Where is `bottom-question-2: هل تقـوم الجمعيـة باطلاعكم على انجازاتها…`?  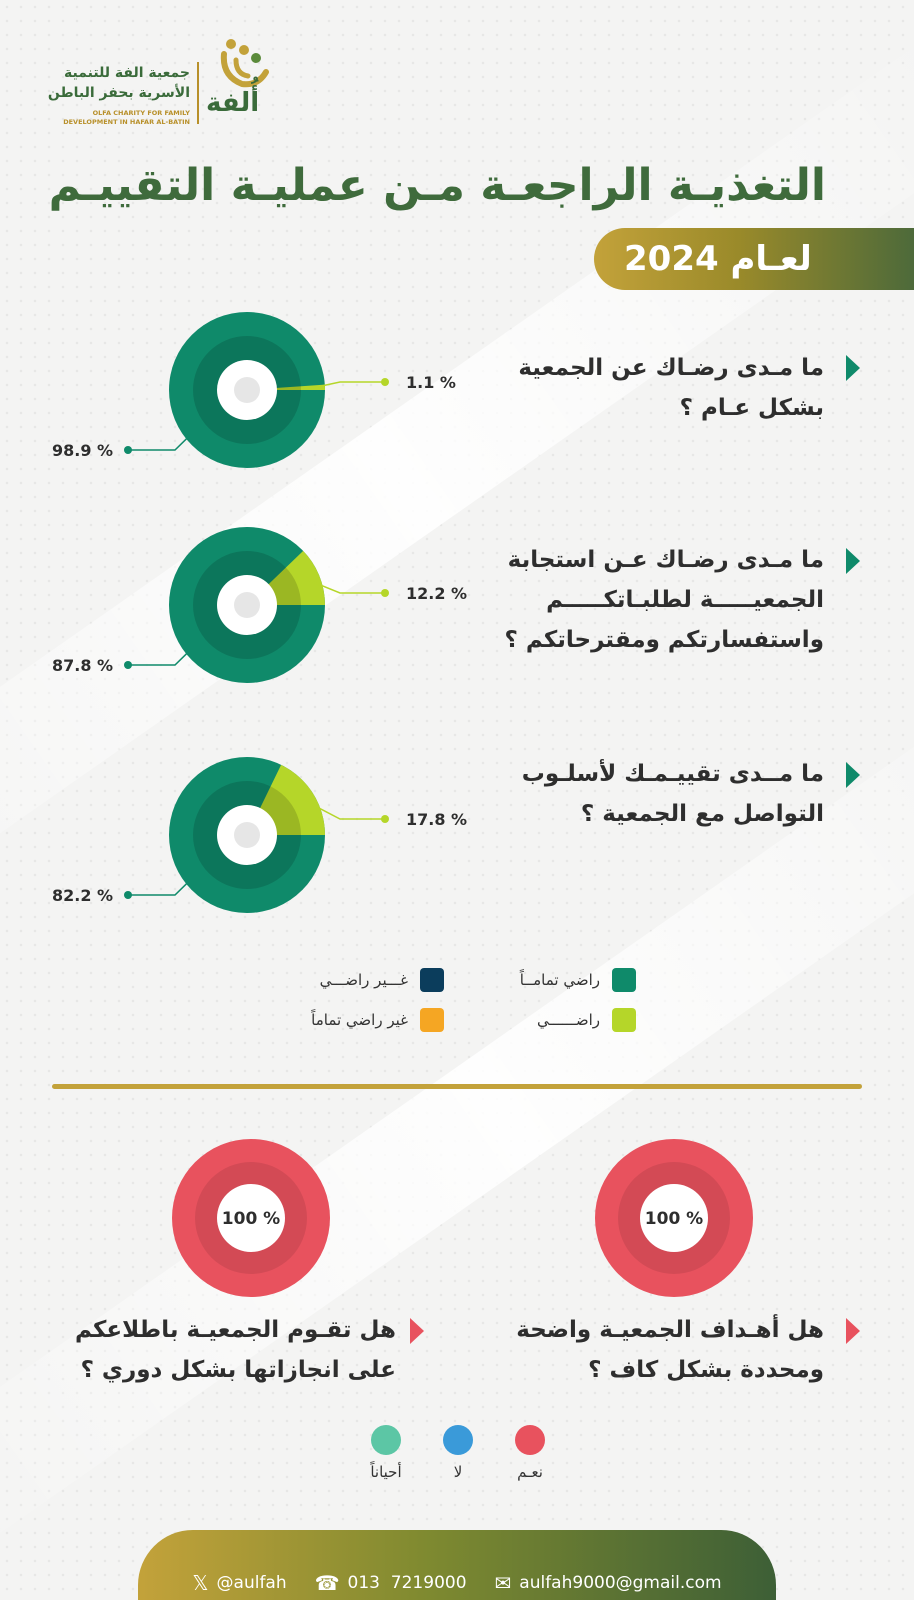
bottom-question-2: هل تقـوم الجمعيـة باطلاعكم على انجازاتها… is located at coordinates (206, 1350).